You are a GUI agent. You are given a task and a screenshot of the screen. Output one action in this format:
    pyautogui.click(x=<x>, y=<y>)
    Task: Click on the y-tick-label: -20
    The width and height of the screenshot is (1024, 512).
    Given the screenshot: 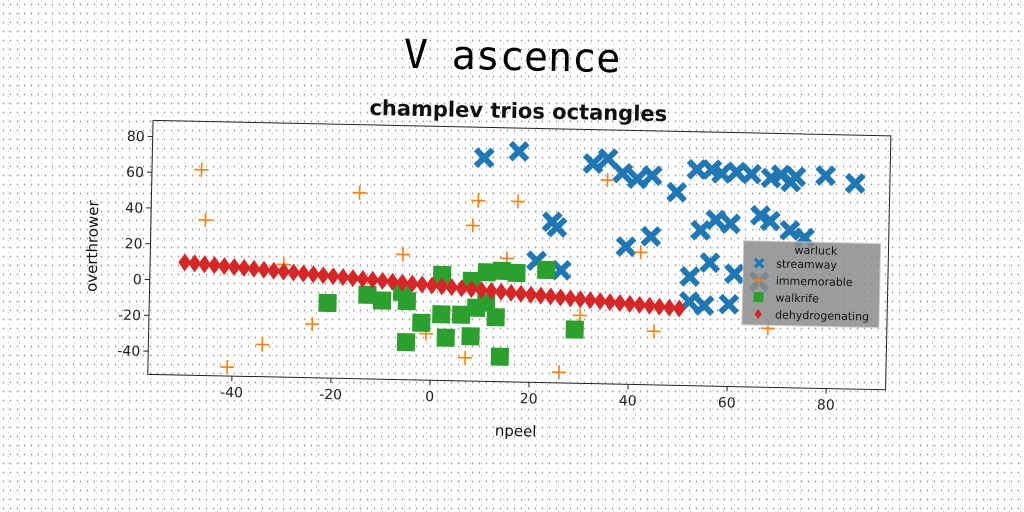 What is the action you would take?
    pyautogui.click(x=129, y=316)
    